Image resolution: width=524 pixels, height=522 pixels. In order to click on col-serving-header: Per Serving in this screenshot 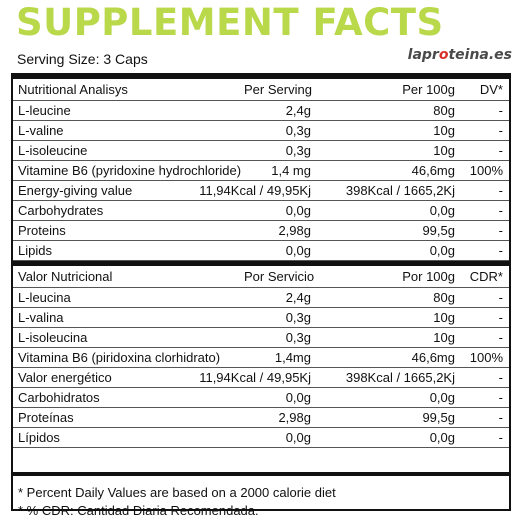, I will do `click(278, 89)`.